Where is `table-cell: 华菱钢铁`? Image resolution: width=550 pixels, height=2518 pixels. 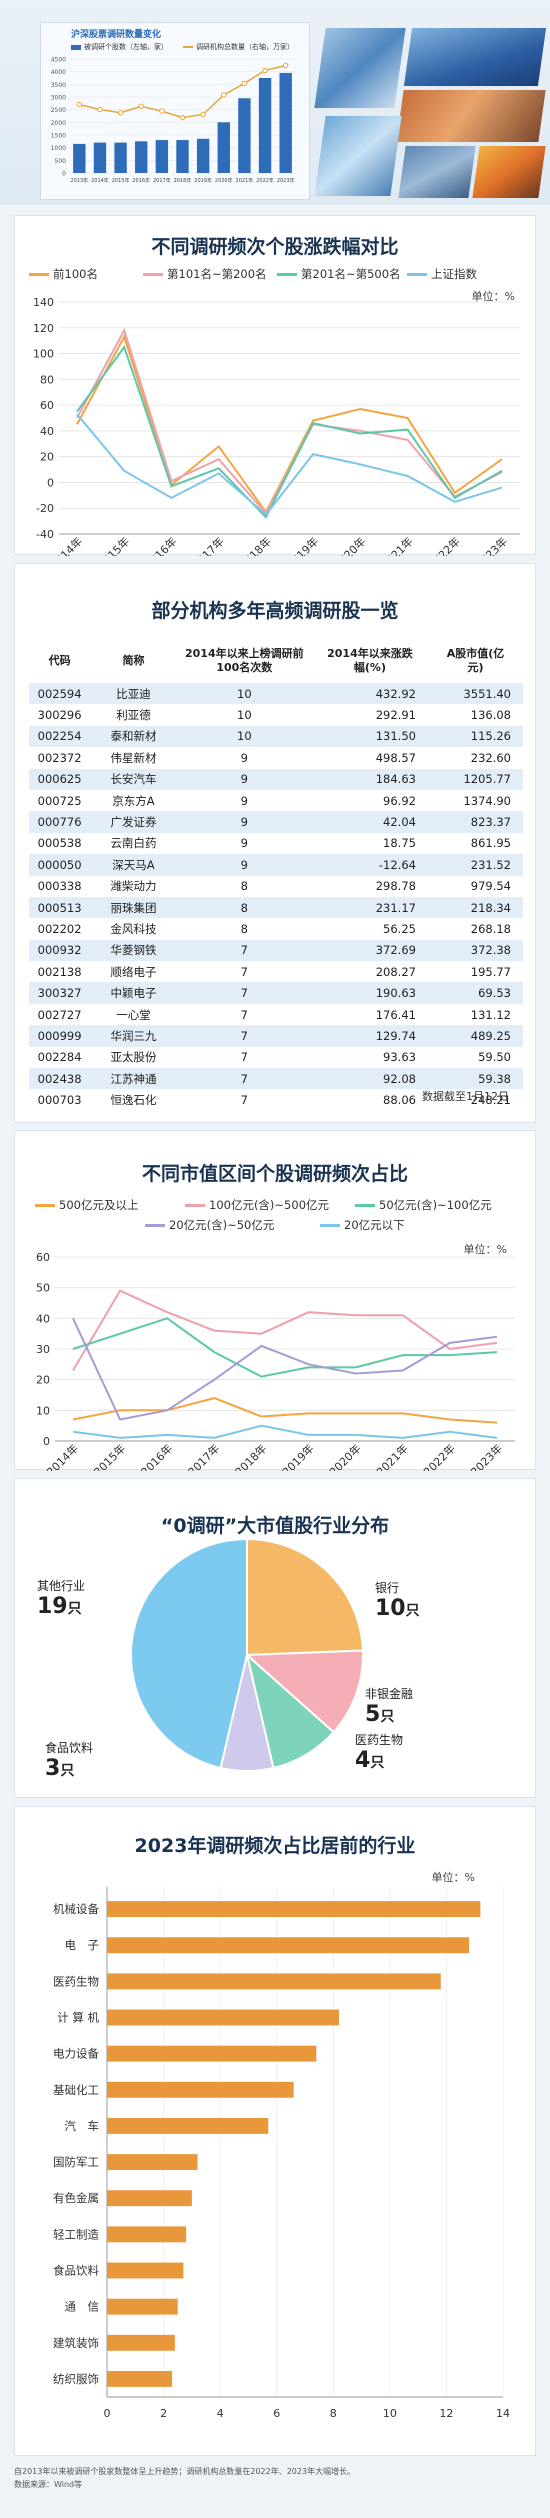
table-cell: 华菱钢铁 is located at coordinates (133, 950).